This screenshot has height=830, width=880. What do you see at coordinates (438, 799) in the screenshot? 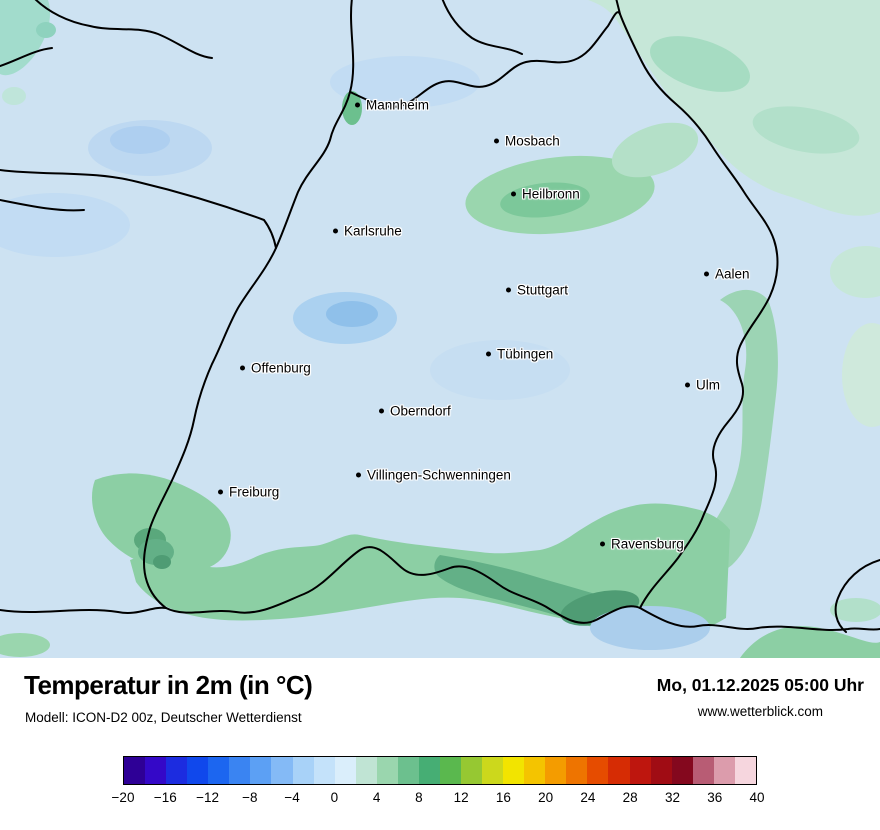
I see `colorbar-ticks: −20 −16 −12 −8 −4 0 4 8 12 16 20 24 28 32 36 40` at bounding box center [438, 799].